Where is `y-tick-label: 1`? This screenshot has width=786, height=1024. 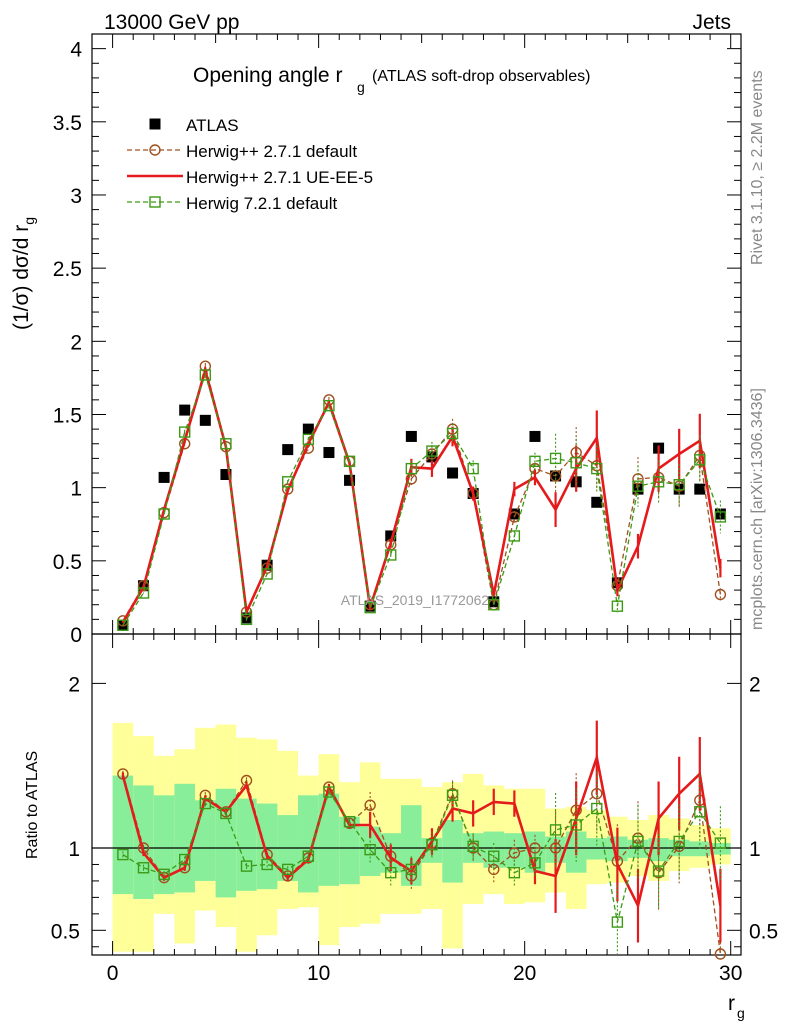
y-tick-label: 1 is located at coordinates (76, 489).